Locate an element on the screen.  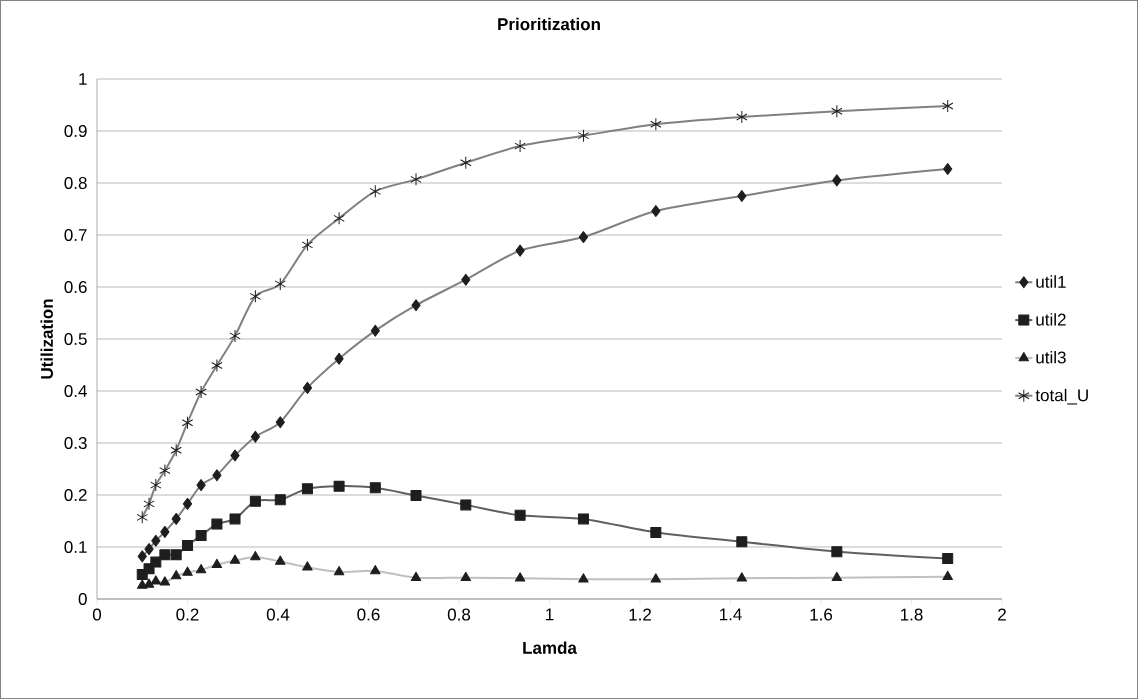
legend-label: util3 is located at coordinates (1051, 357).